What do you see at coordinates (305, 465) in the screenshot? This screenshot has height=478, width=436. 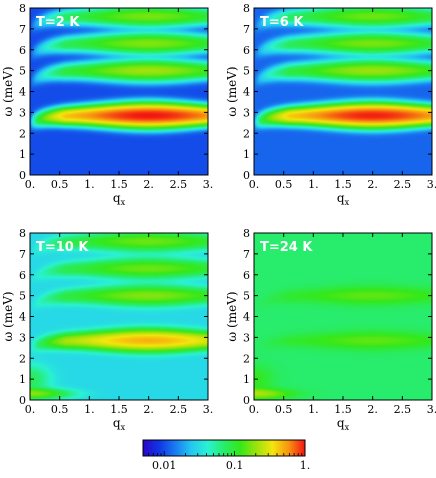 I see `colorbar-tick-label: 1.` at bounding box center [305, 465].